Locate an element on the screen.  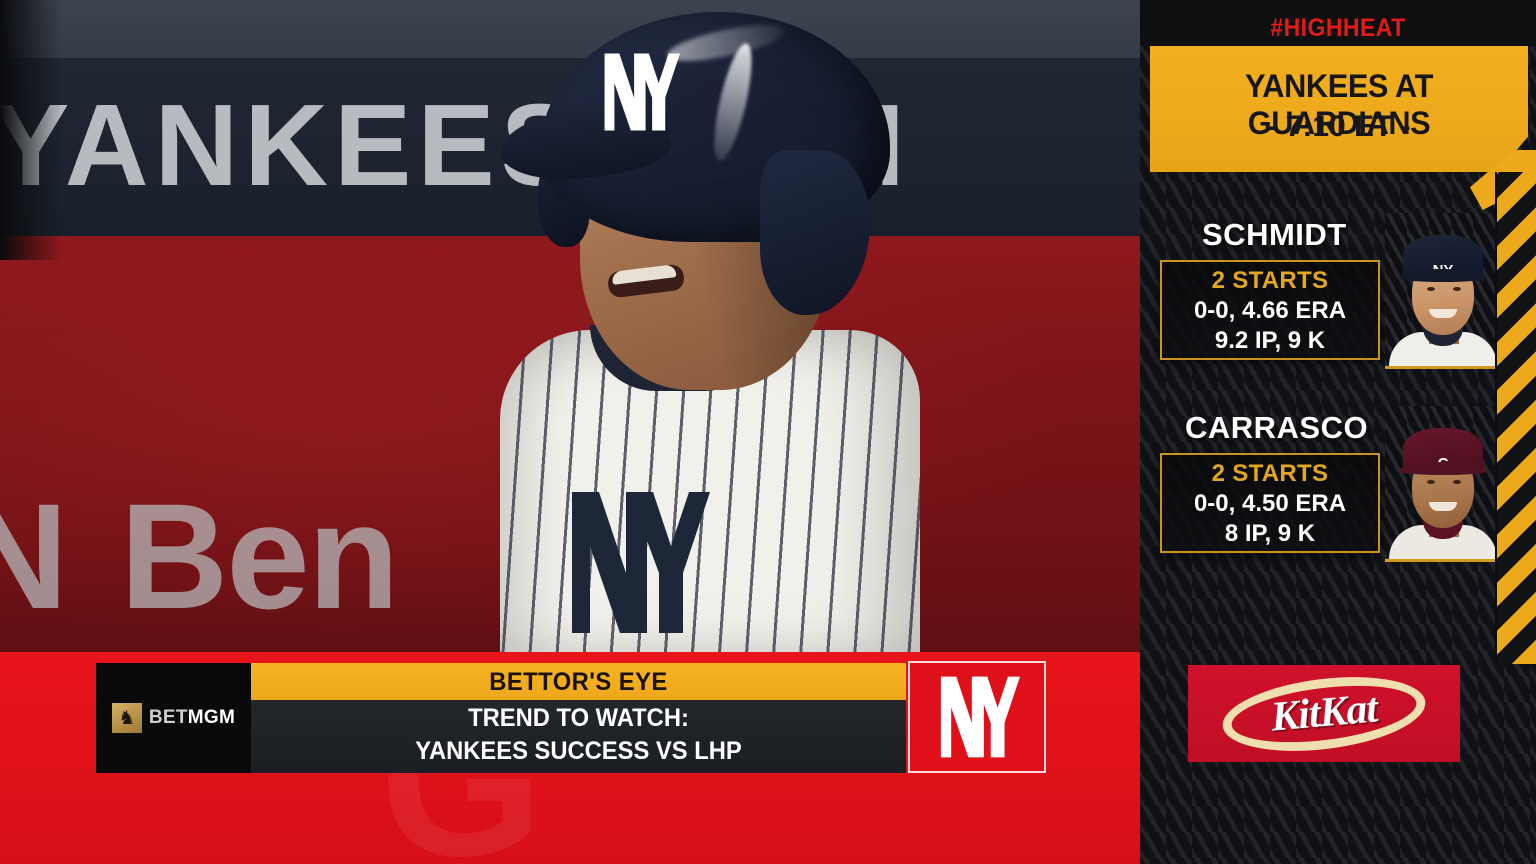
schmidt-record-era: 0-0, 4.66 ERA is located at coordinates (1270, 310).